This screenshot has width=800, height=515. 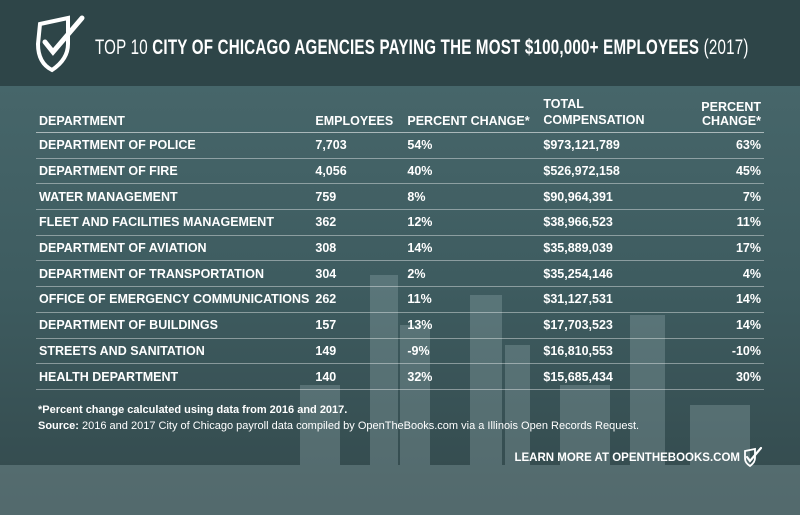 What do you see at coordinates (174, 351) in the screenshot?
I see `table-cell: STREETS AND SANITATION` at bounding box center [174, 351].